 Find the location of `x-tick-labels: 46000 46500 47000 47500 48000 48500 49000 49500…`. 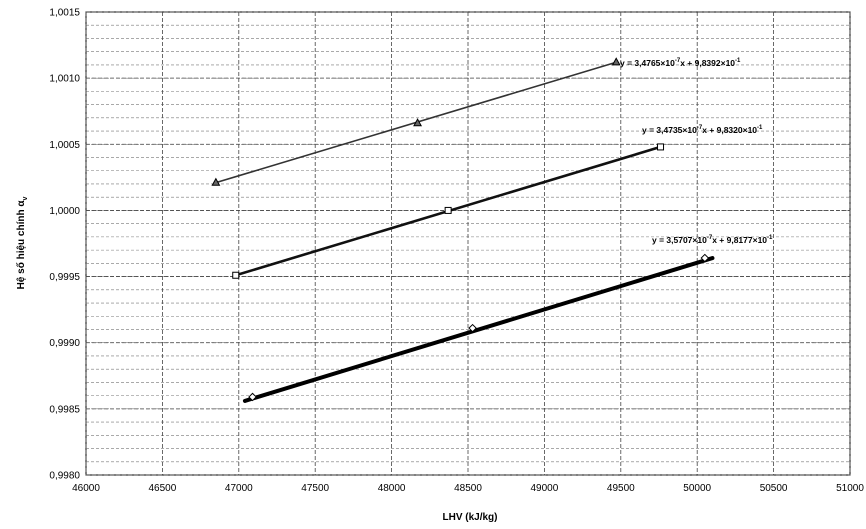

x-tick-labels: 46000 46500 47000 47500 48000 48500 49000 49500… is located at coordinates (468, 488).